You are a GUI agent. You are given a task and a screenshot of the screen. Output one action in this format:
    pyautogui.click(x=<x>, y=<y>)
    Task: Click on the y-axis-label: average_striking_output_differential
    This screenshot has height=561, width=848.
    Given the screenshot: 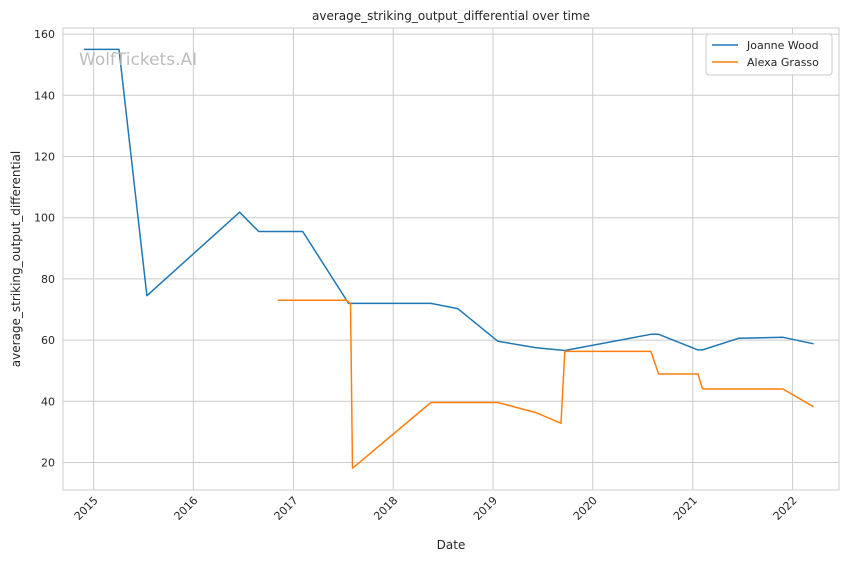 What is the action you would take?
    pyautogui.click(x=16, y=259)
    